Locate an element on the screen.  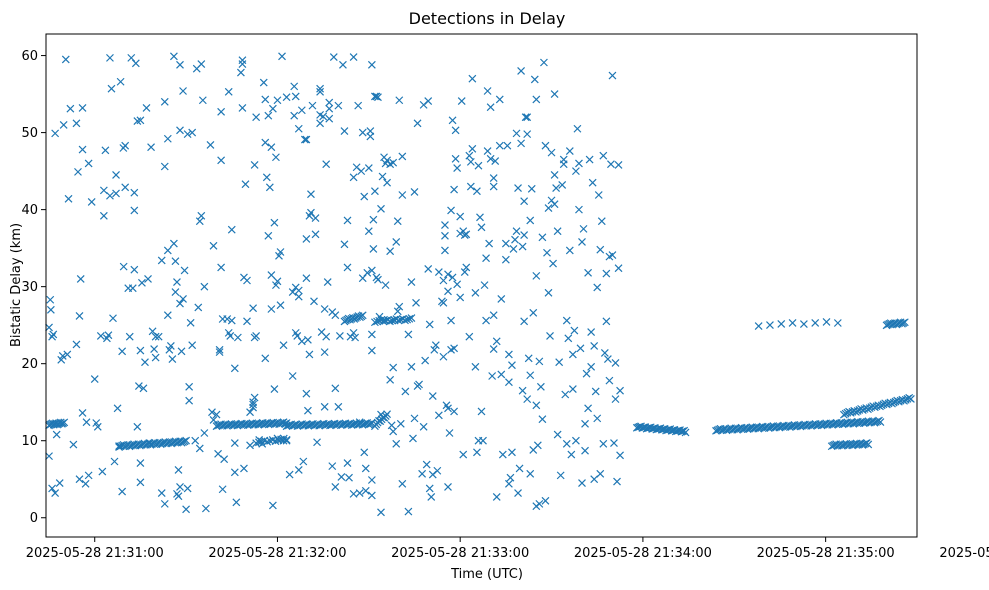
y-tick-label: 30 is located at coordinates (29, 287).